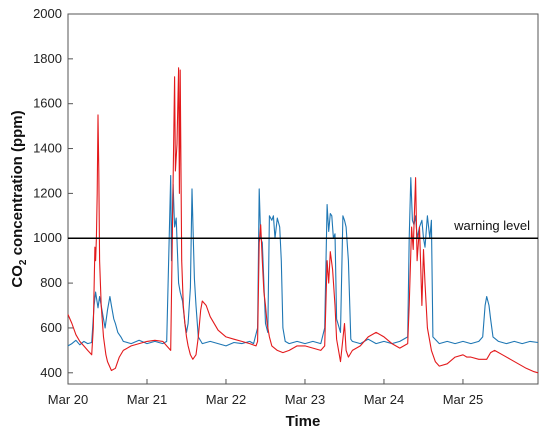 This screenshot has height=436, width=550. What do you see at coordinates (68, 399) in the screenshot?
I see `x-tick-label: Mar 20` at bounding box center [68, 399].